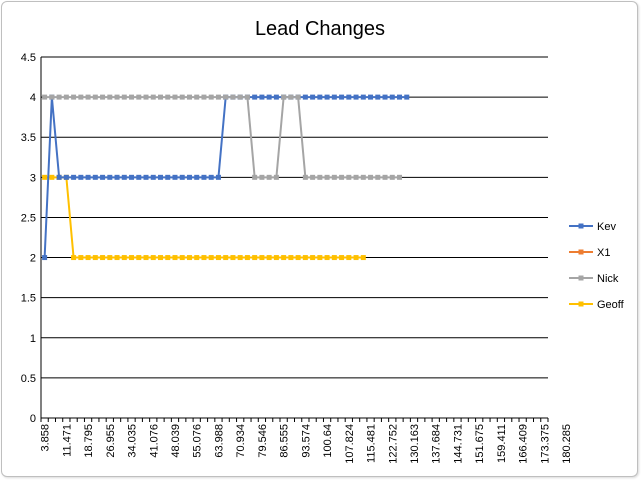 The width and height of the screenshot is (641, 480). I want to click on x-tick-label: 100.64, so click(328, 441).